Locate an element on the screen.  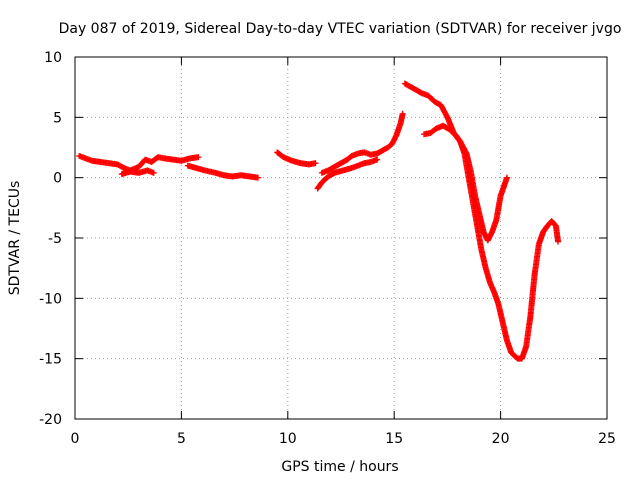
x-tick-label: 25 is located at coordinates (607, 439).